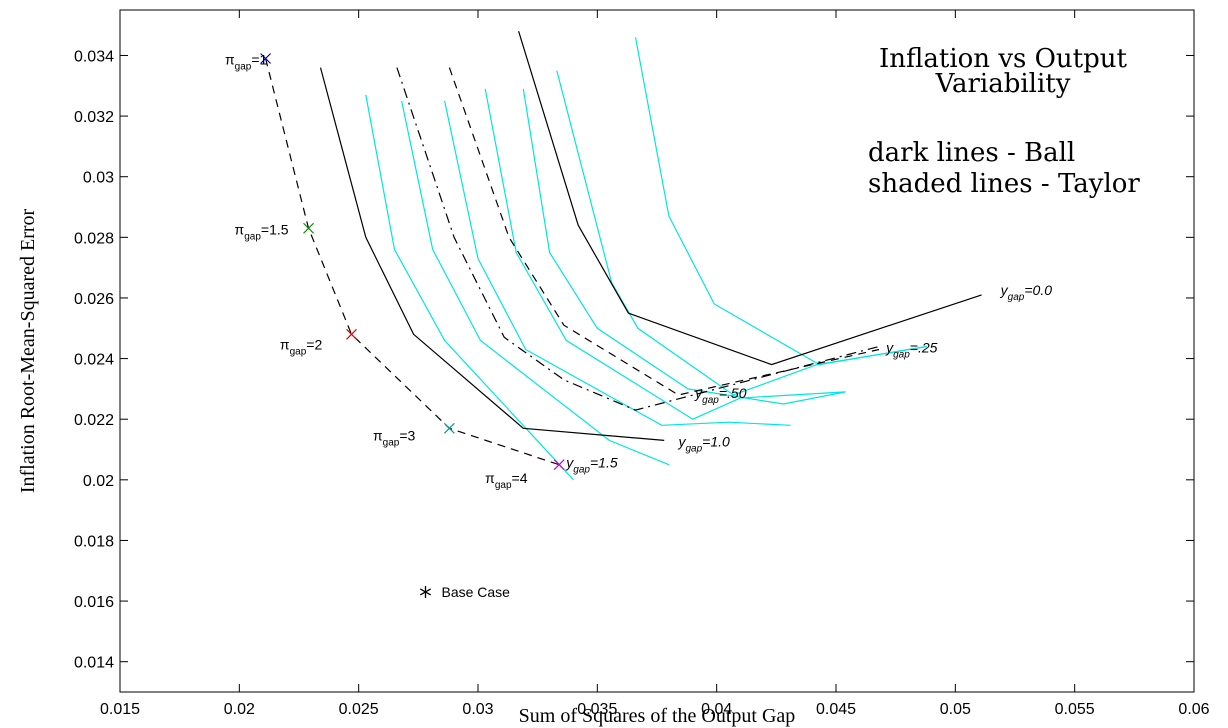  What do you see at coordinates (94, 117) in the screenshot?
I see `y-tick-label-9: 0.032` at bounding box center [94, 117].